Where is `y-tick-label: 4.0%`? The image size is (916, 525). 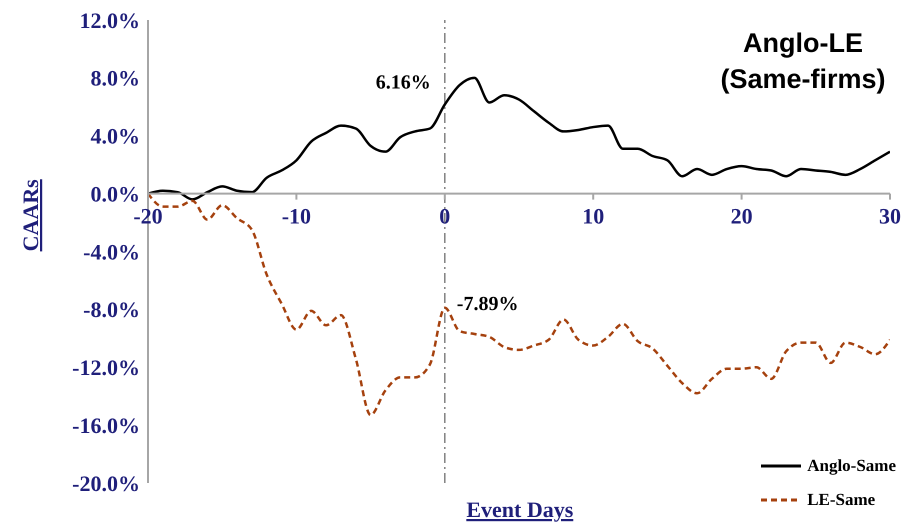
y-tick-label: 4.0% is located at coordinates (115, 136).